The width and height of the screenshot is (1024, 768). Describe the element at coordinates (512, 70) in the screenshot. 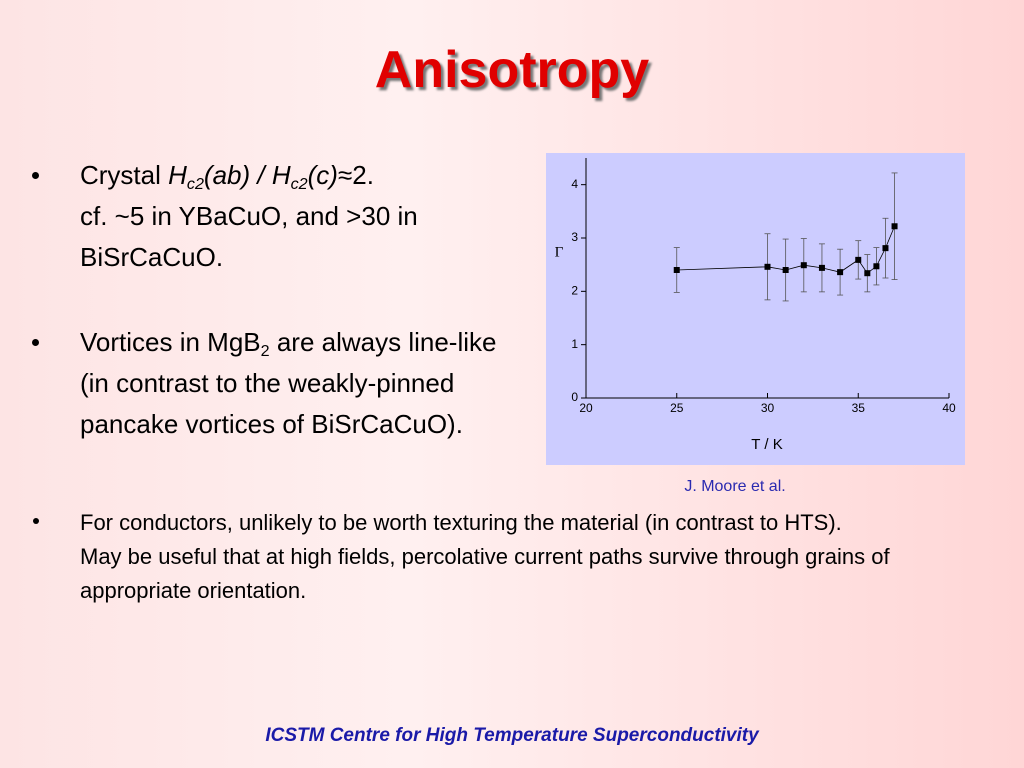

I see `slide-title: Anisotropy` at that location.